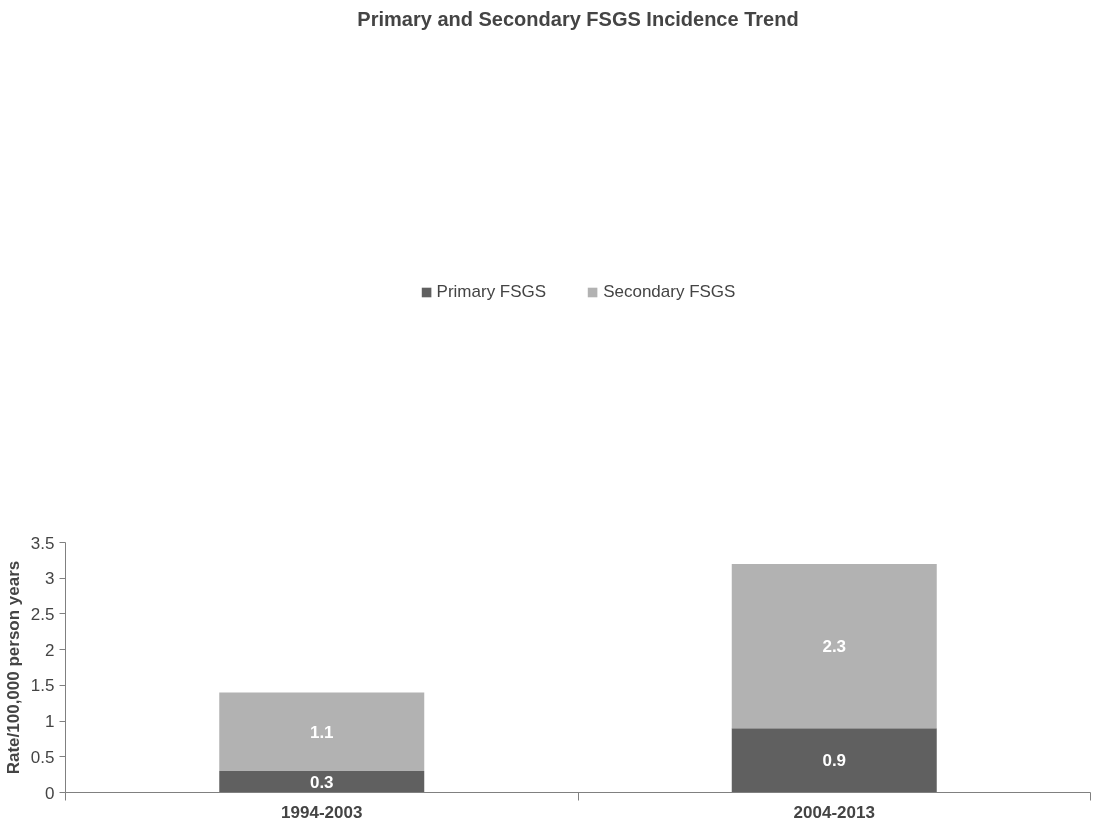  What do you see at coordinates (491, 292) in the screenshot?
I see `legend-label: Primary FSGS` at bounding box center [491, 292].